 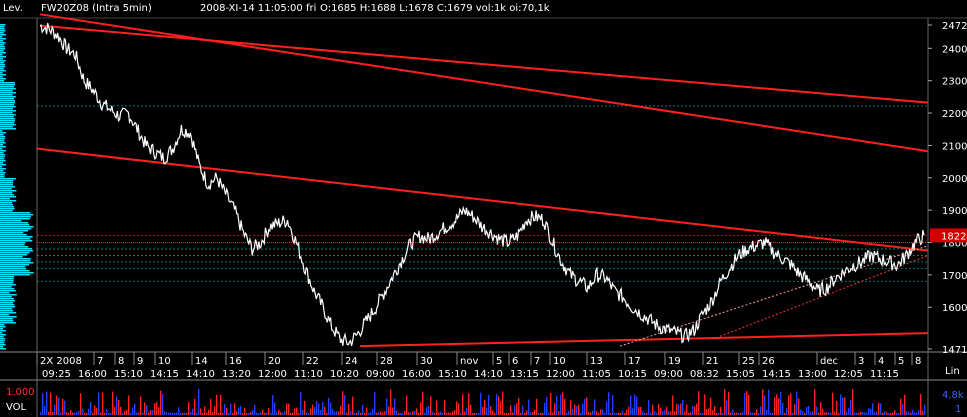 I want to click on y-tick-label: 2000, so click(x=954, y=179).